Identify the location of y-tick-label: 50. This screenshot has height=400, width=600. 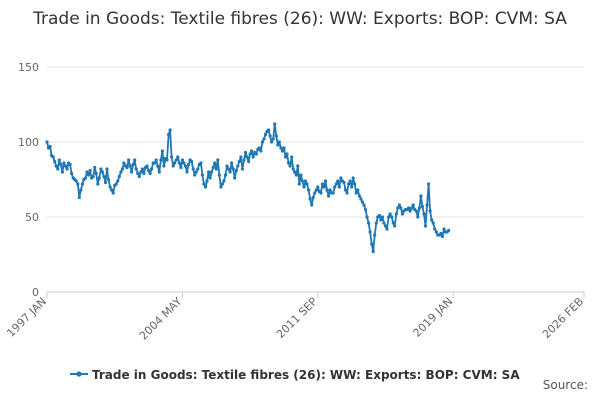
(32, 217).